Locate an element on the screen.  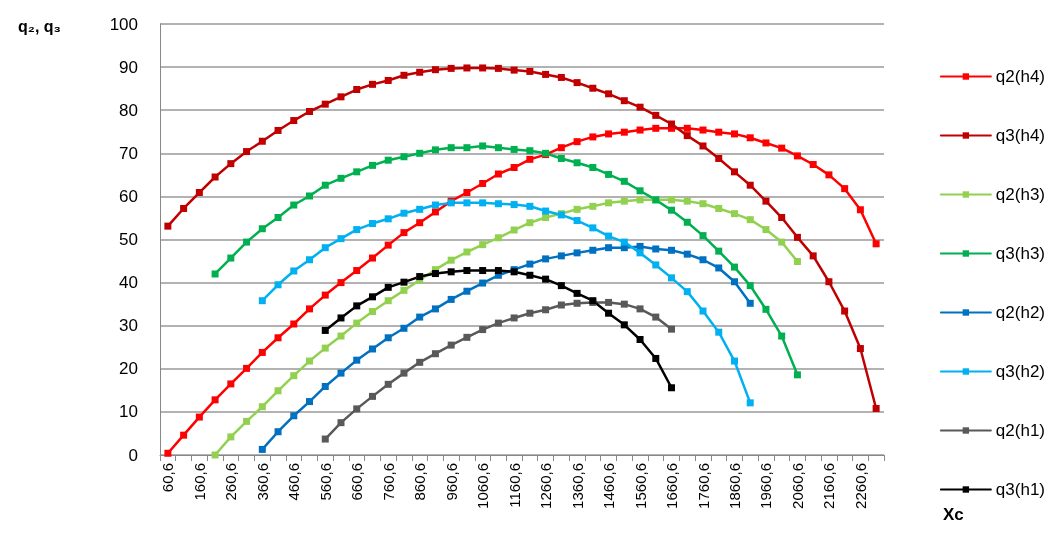
y-tick-label: 80 is located at coordinates (128, 110).